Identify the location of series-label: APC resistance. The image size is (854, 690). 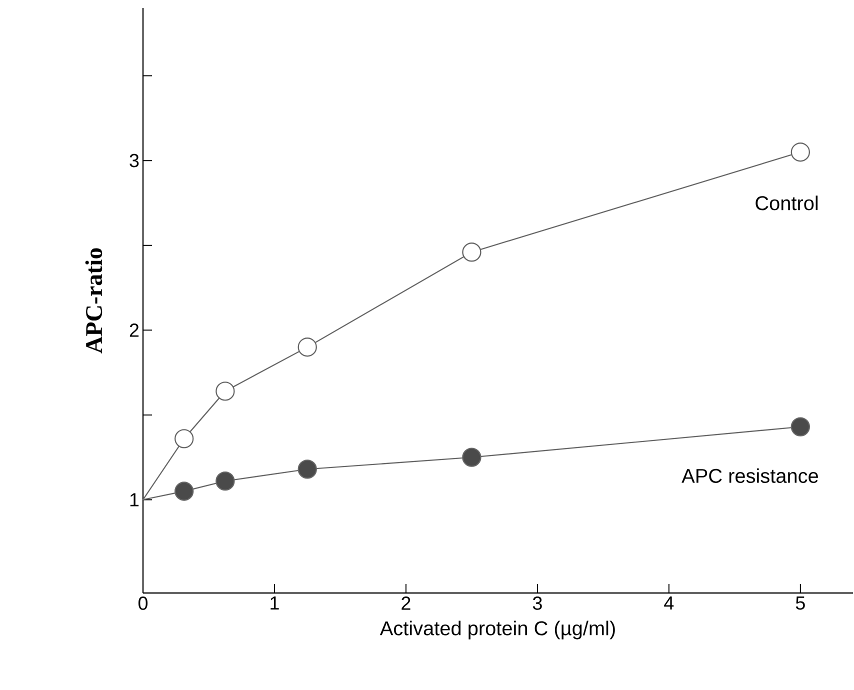
(750, 475).